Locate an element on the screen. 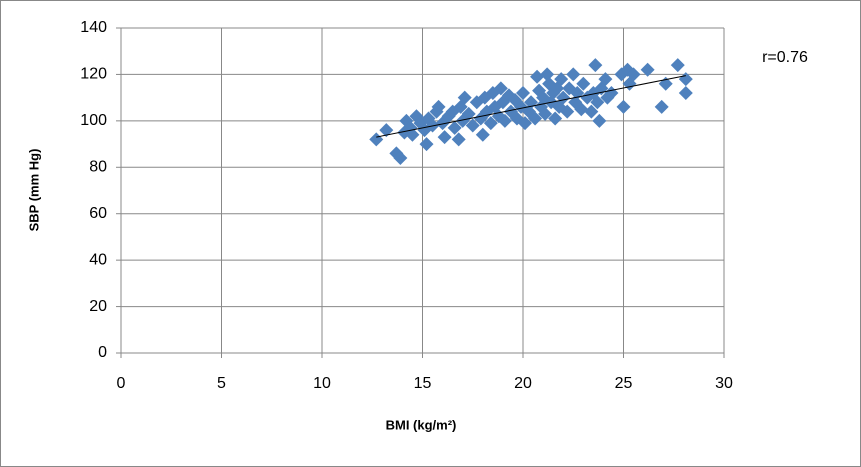  y-tick-label: 0 is located at coordinates (102, 352).